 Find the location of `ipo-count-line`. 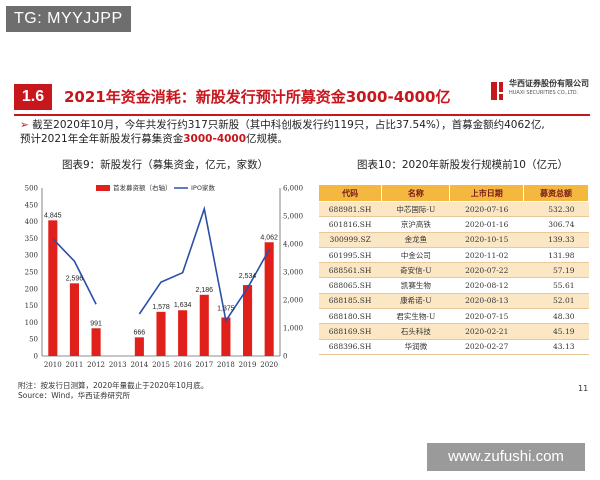

ipo-count-line is located at coordinates (204, 264).